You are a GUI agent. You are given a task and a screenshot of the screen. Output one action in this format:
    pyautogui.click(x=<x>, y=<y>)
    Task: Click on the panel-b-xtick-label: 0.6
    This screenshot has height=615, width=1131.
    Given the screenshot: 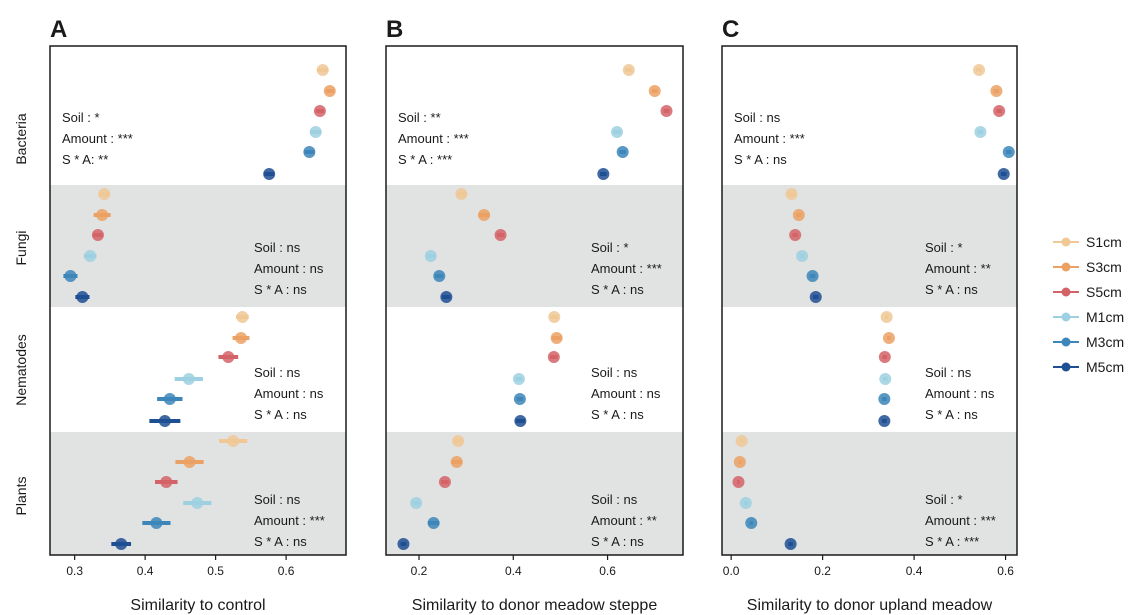 What is the action you would take?
    pyautogui.click(x=607, y=571)
    